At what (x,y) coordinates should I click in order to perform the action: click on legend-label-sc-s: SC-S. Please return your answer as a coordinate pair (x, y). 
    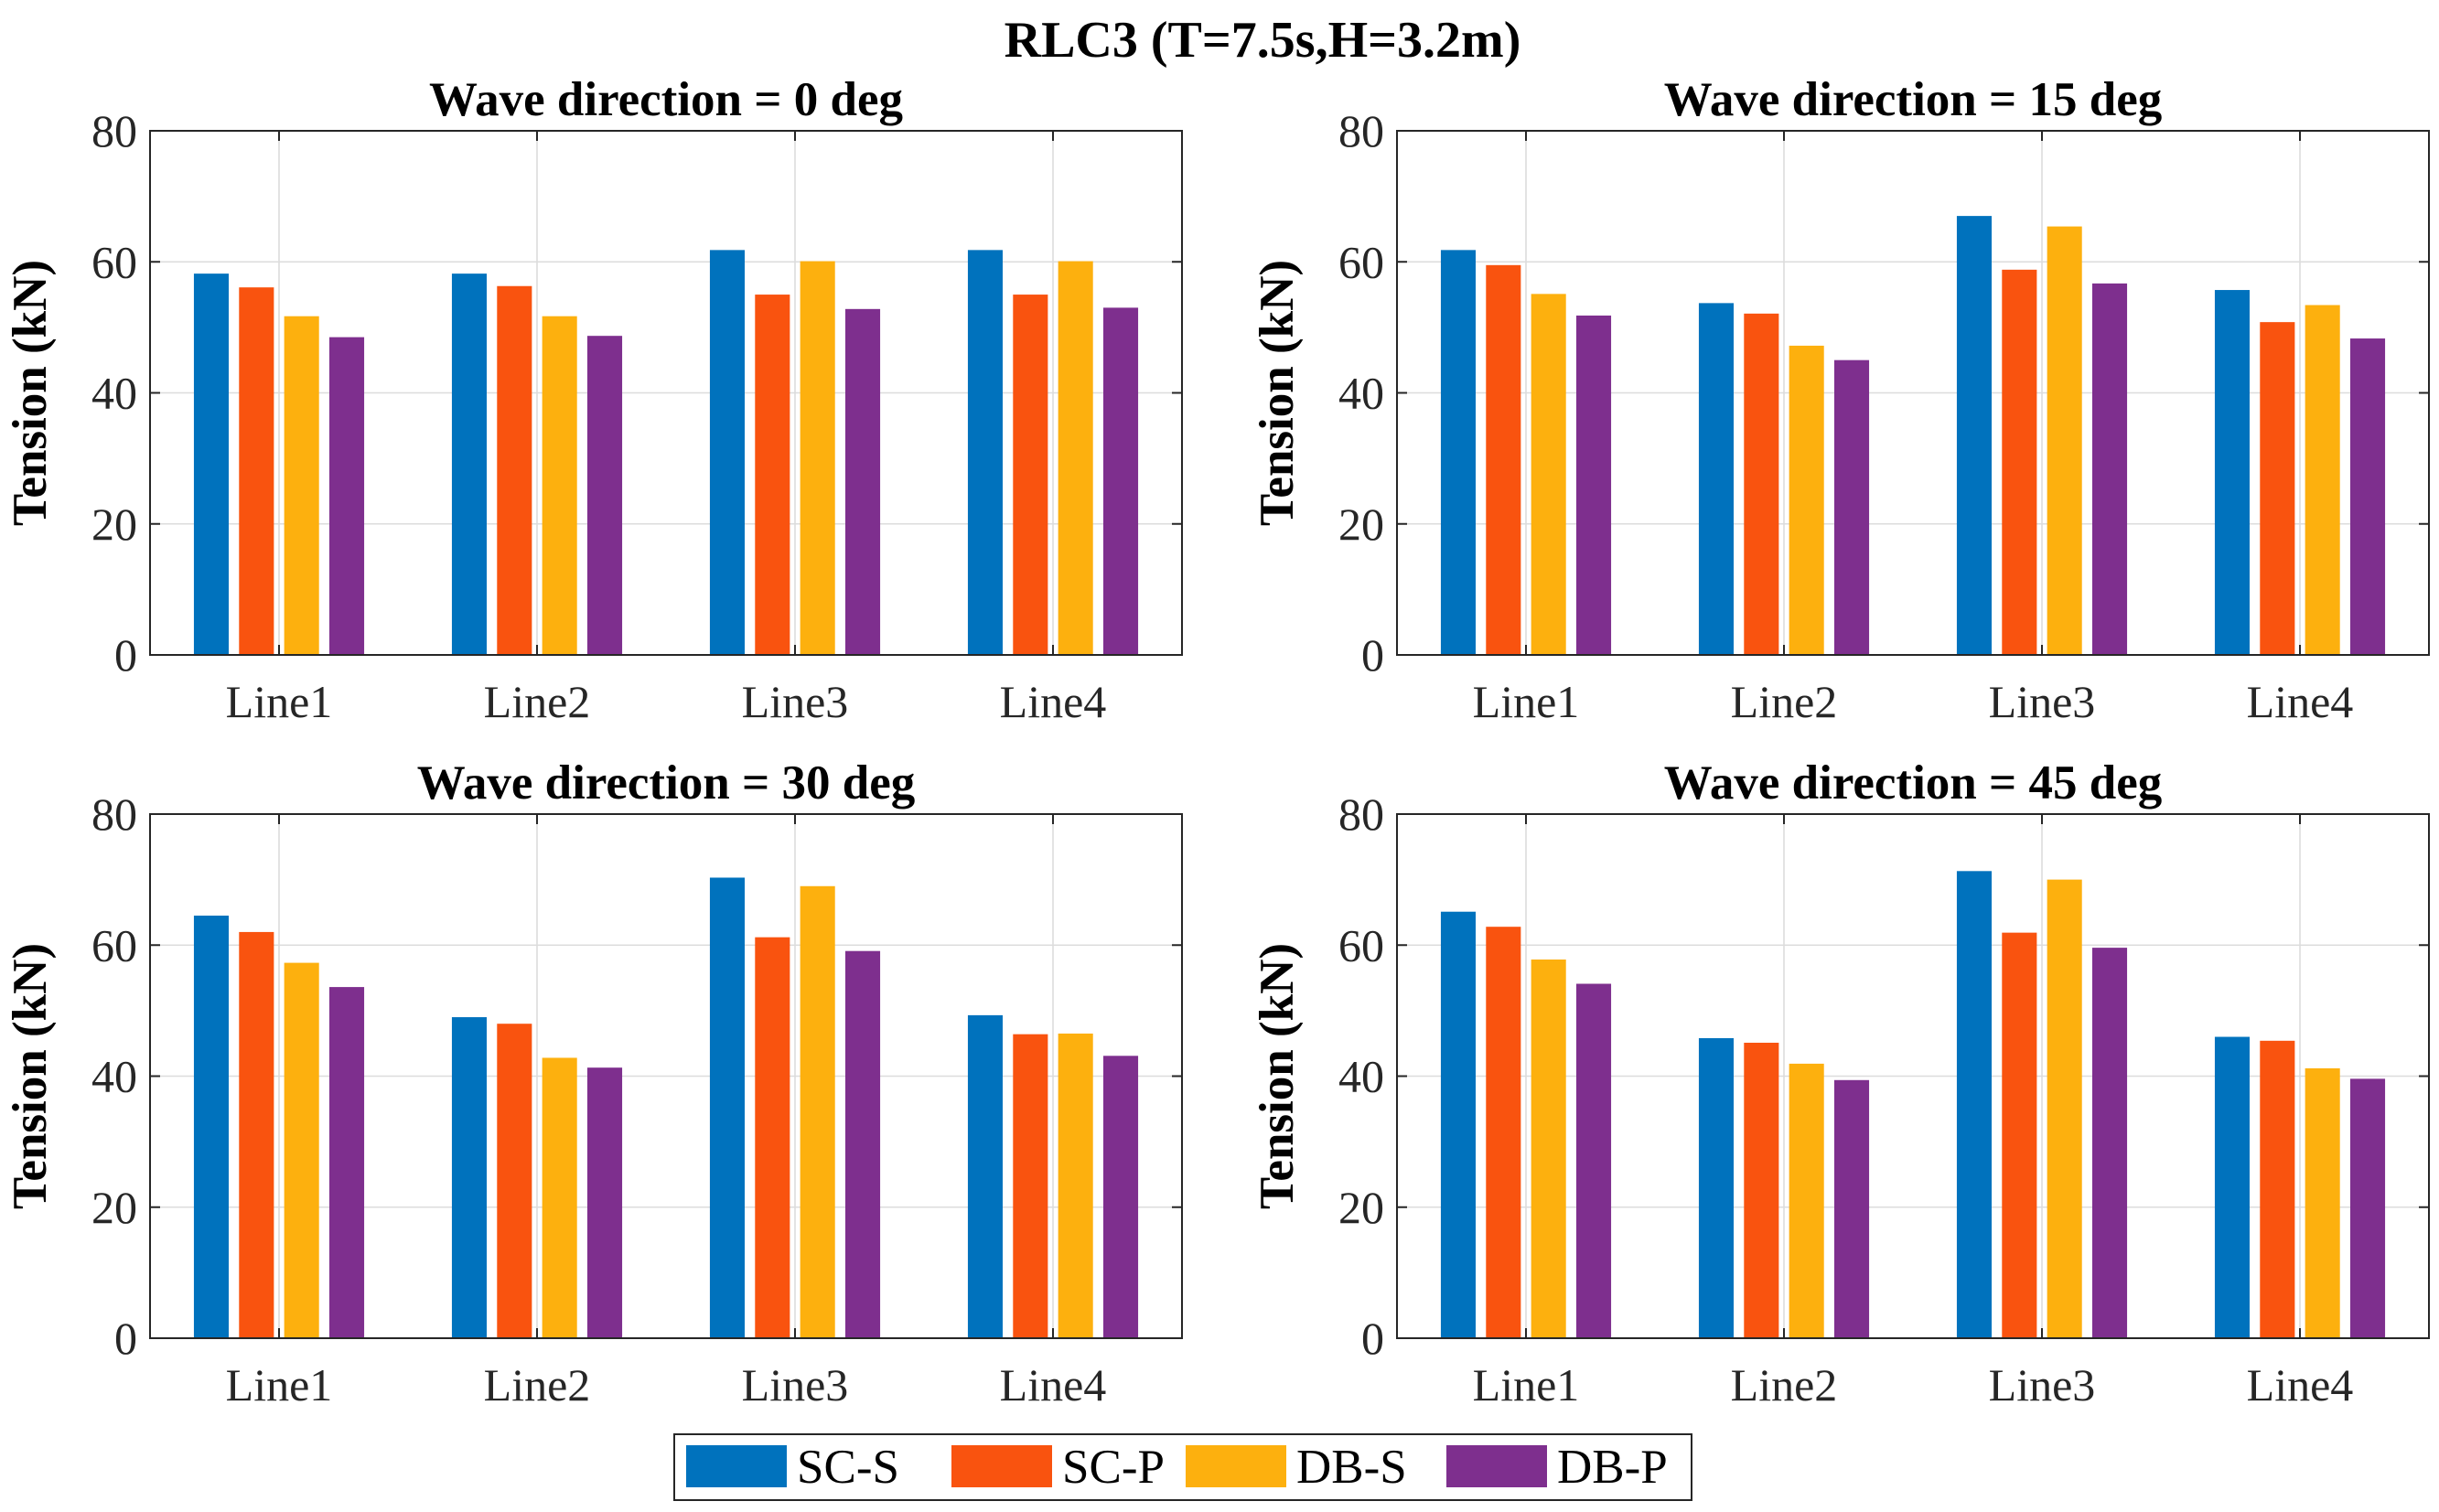
    Looking at the image, I should click on (848, 1467).